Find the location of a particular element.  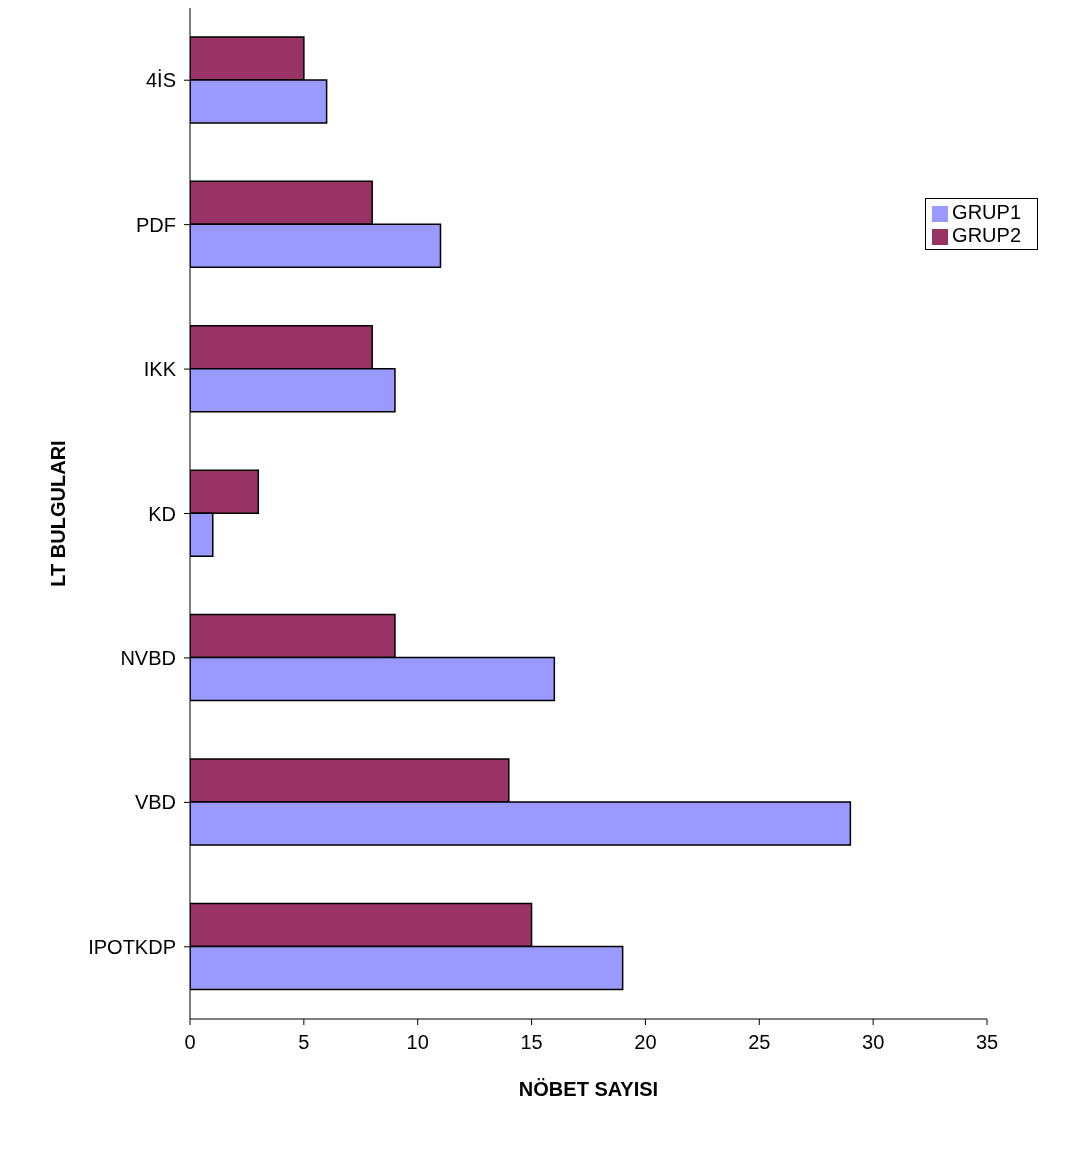

x-tick-label: 0 is located at coordinates (190, 1042).